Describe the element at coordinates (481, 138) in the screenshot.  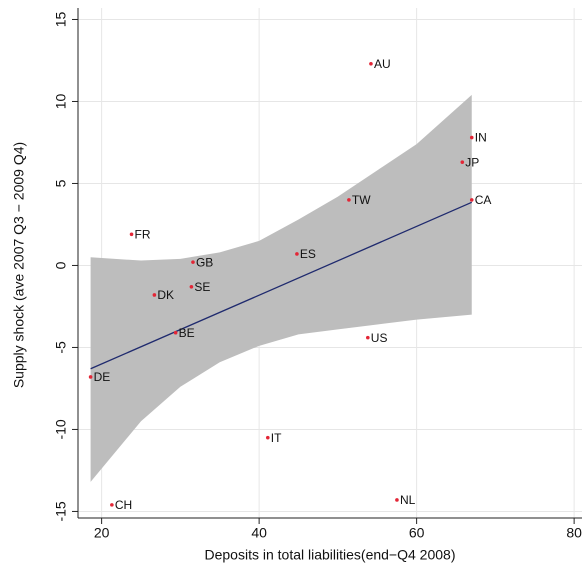
I see `point-label: IN` at that location.